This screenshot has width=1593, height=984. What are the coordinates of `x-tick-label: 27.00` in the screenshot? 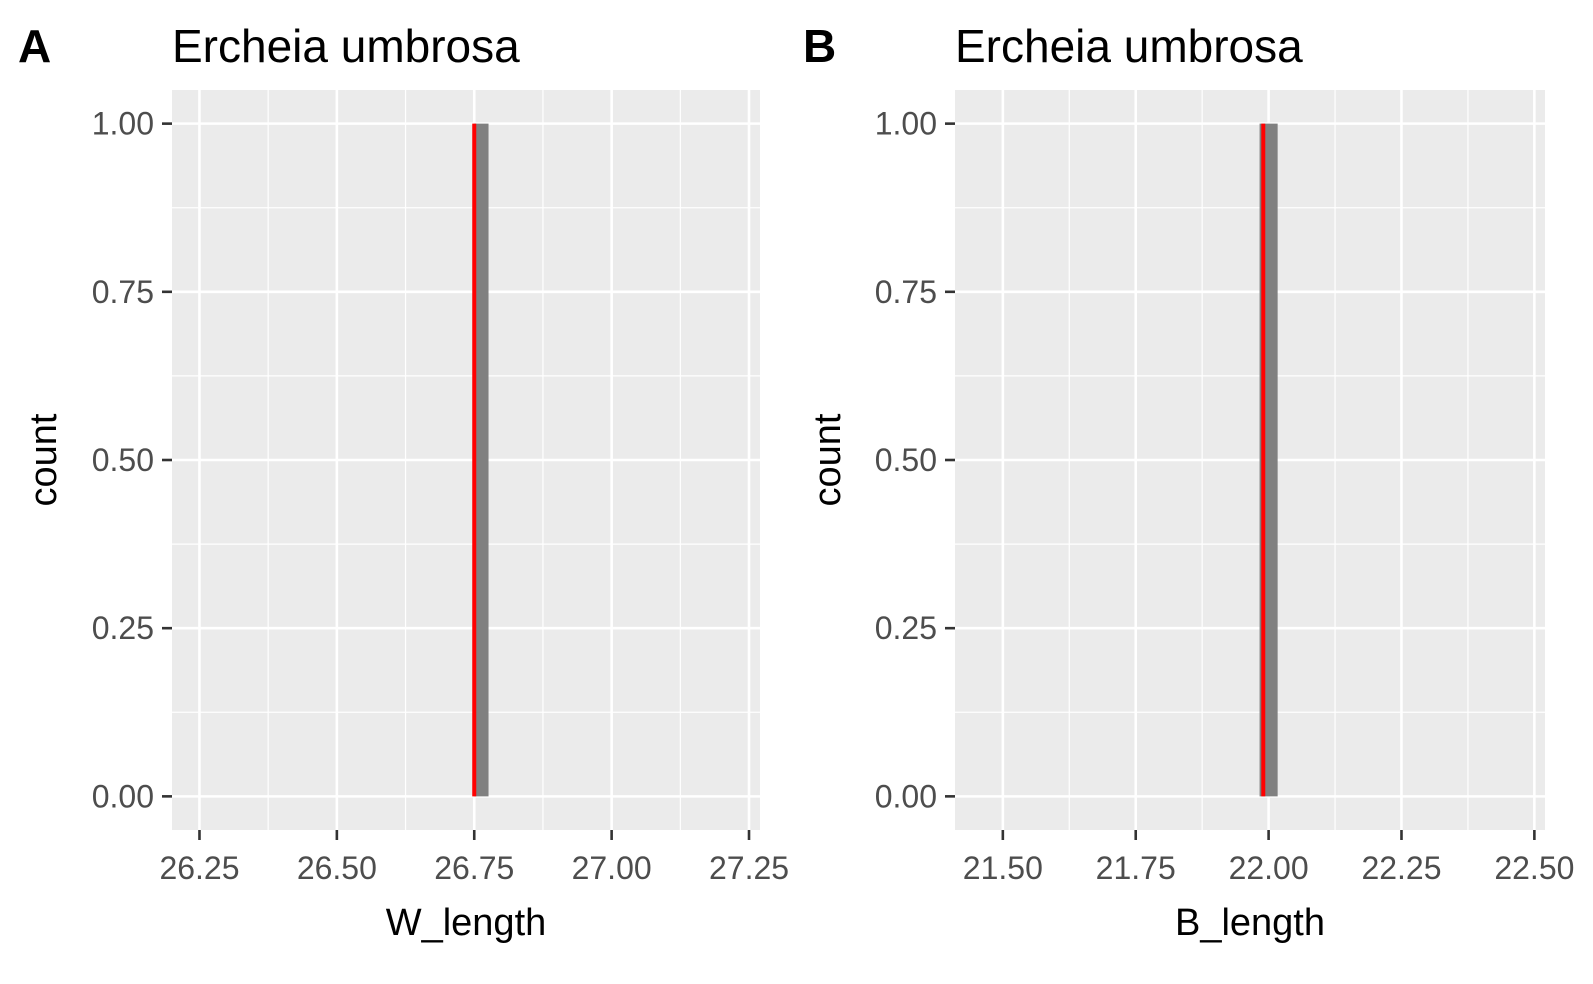 It's located at (612, 868).